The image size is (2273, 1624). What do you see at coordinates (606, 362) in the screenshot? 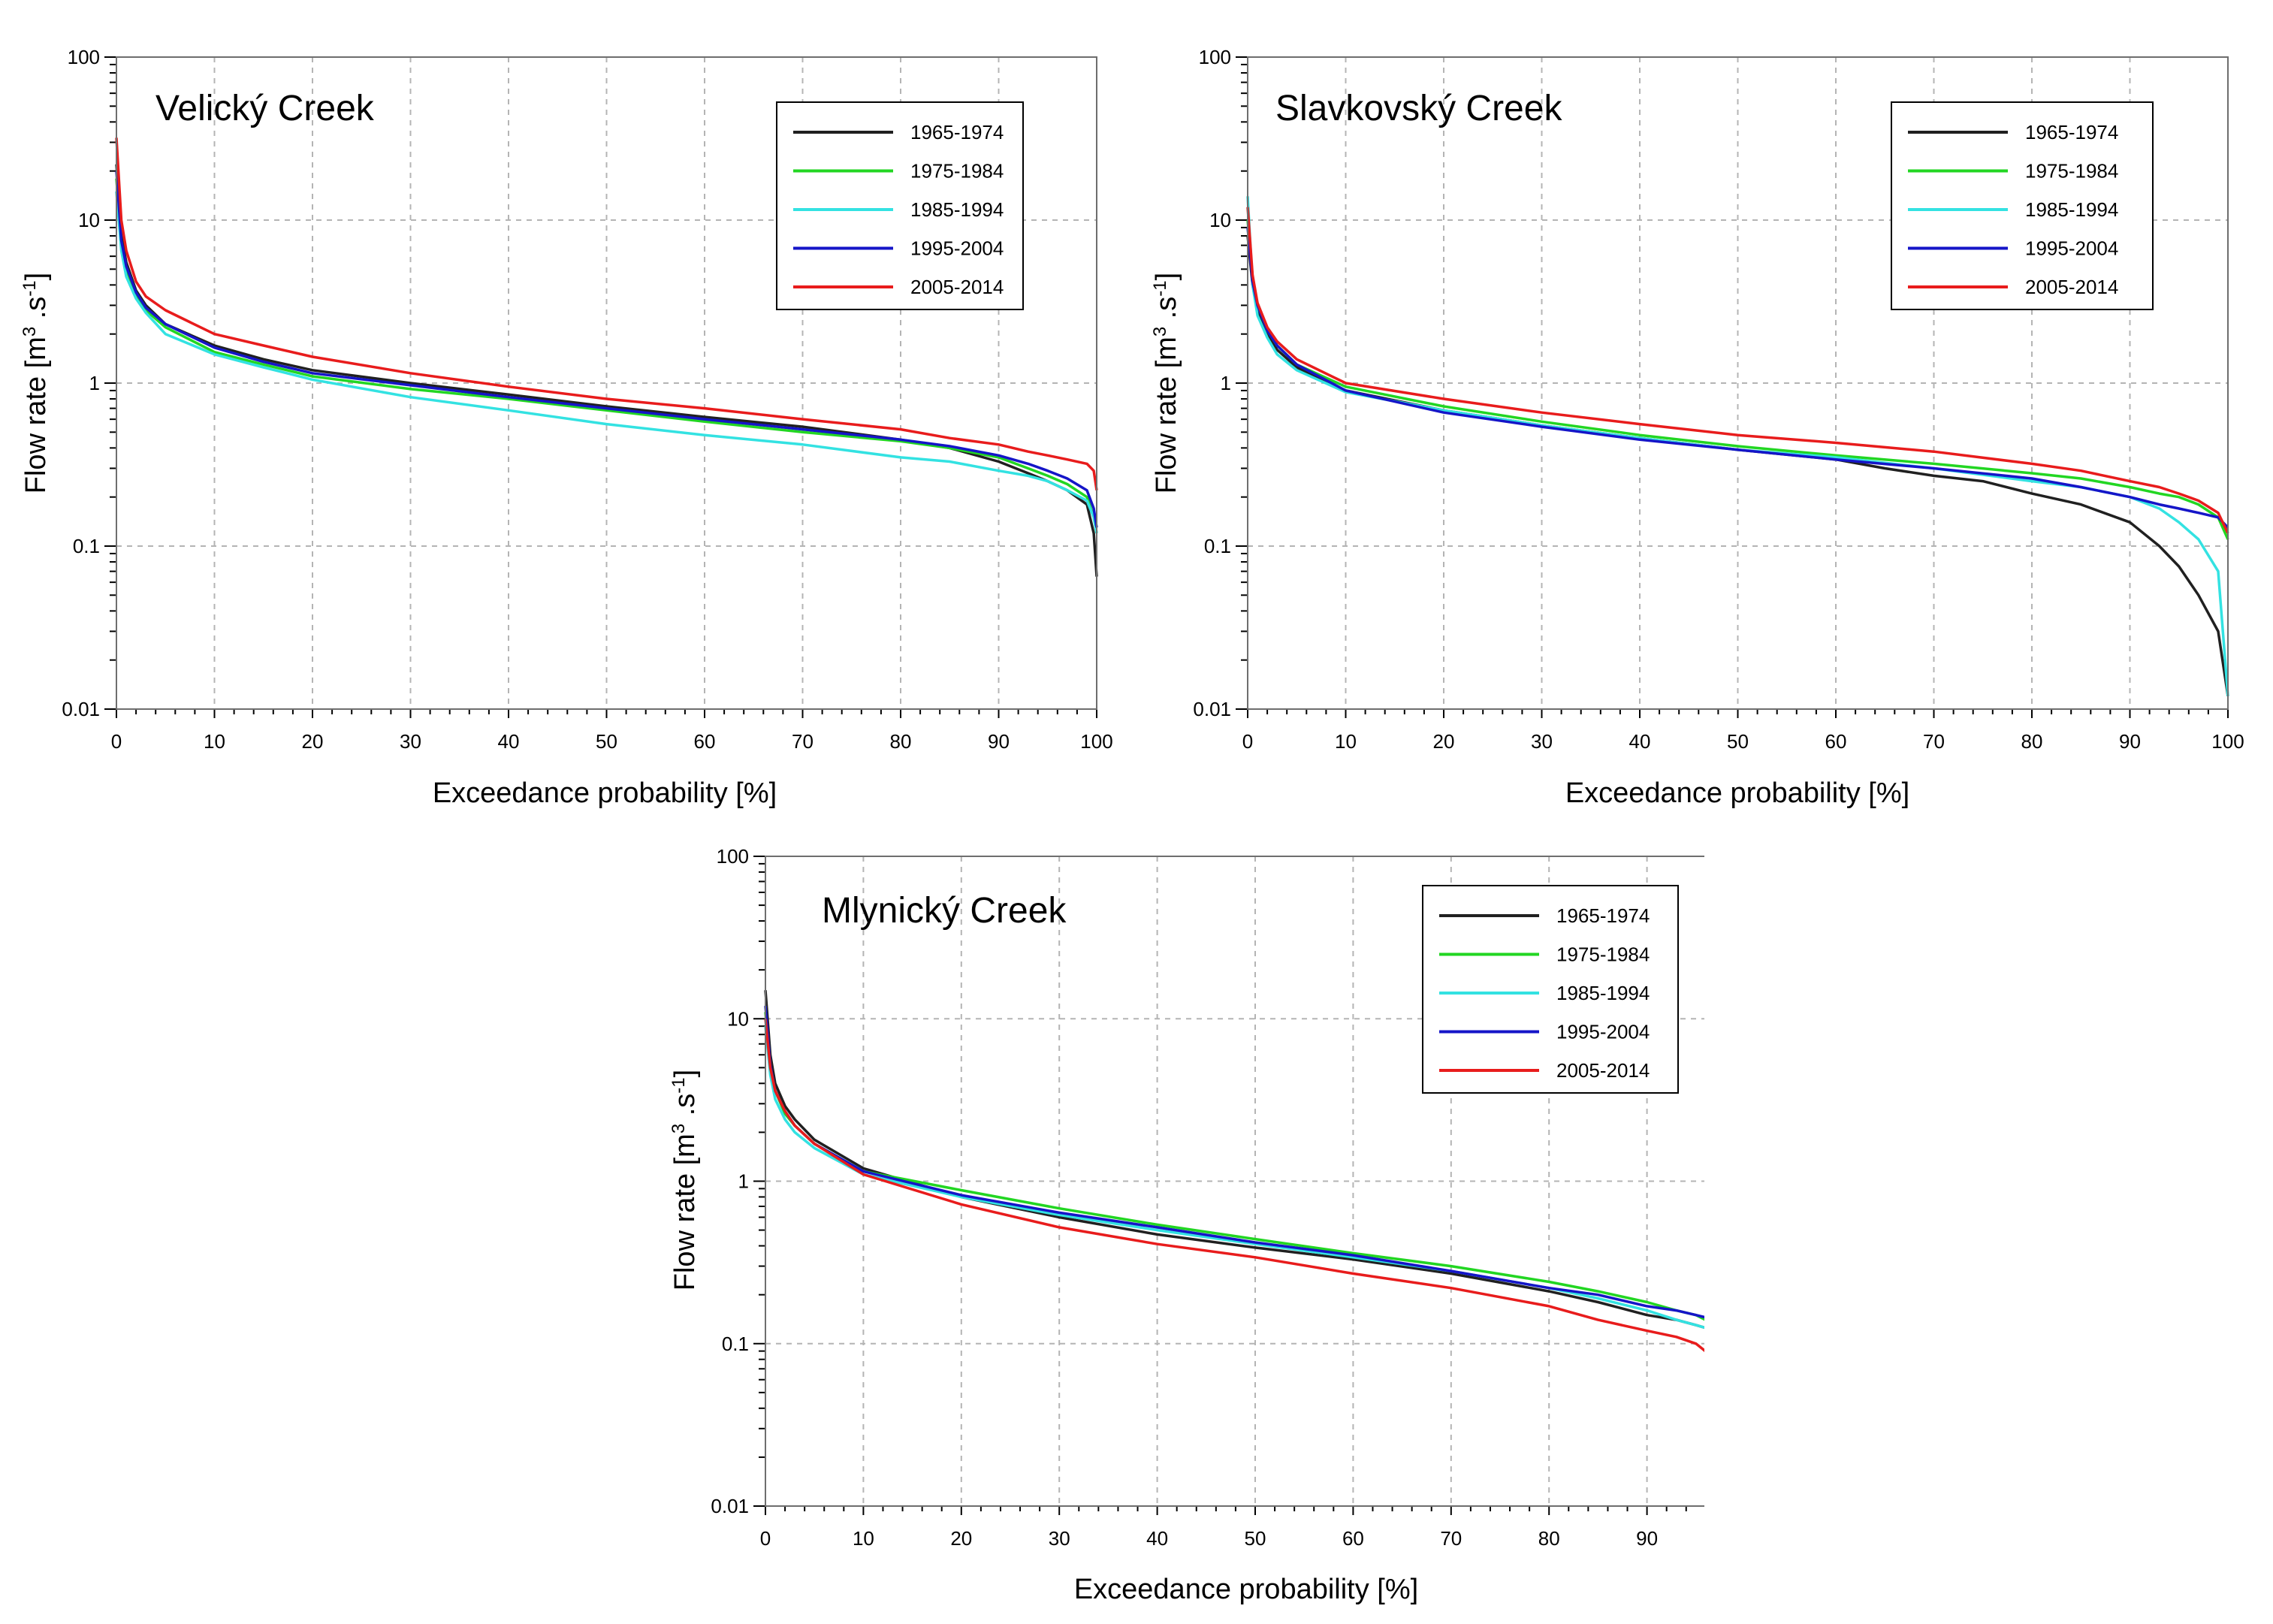
I see `series-line-1985-1994` at bounding box center [606, 362].